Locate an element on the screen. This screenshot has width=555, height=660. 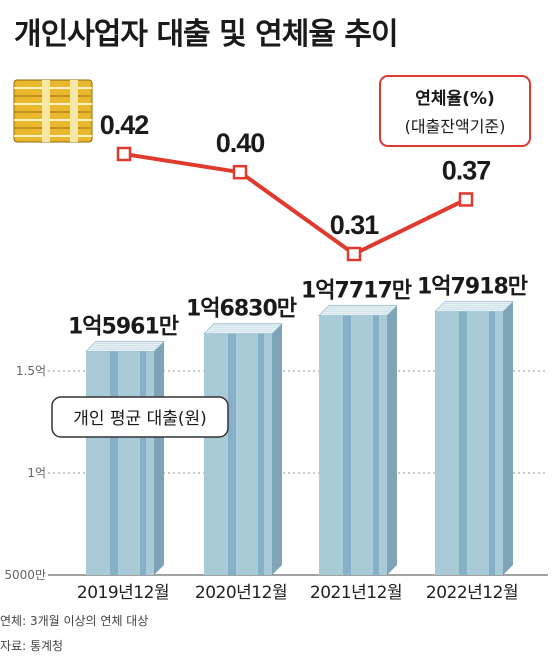
y-axis-ticks: 5000만 1억 1.5억 is located at coordinates (25, 473).